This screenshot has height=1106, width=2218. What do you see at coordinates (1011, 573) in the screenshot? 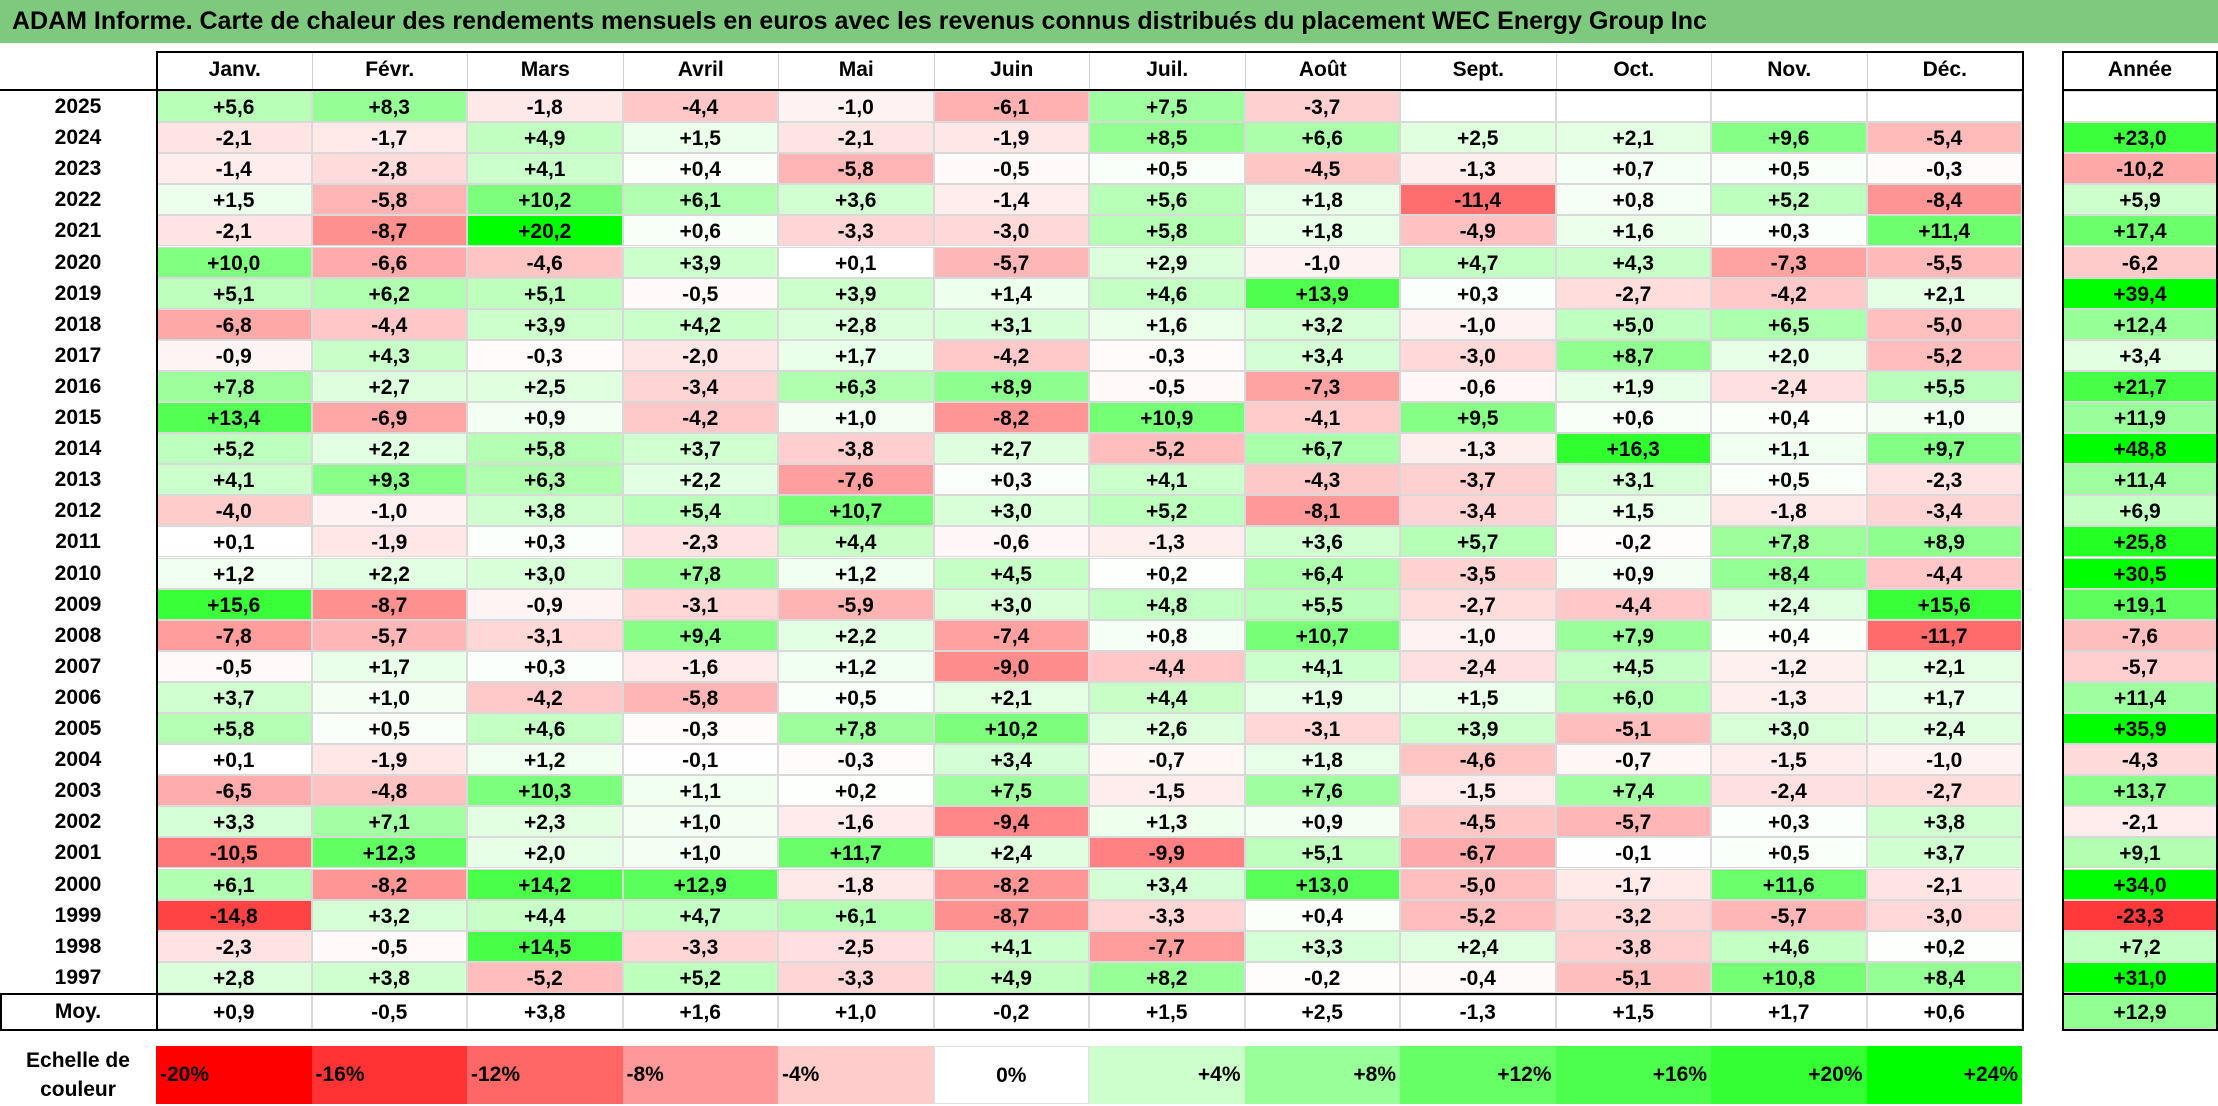
I see `heatmap-cell: +4,5` at bounding box center [1011, 573].